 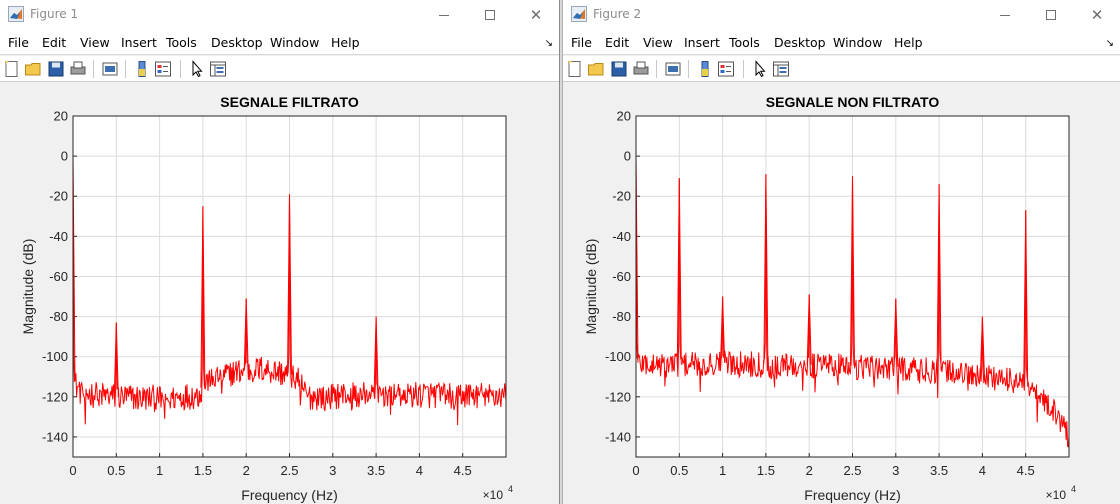 What do you see at coordinates (28, 287) in the screenshot?
I see `y-axis-label: Magnitude (dB)` at bounding box center [28, 287].